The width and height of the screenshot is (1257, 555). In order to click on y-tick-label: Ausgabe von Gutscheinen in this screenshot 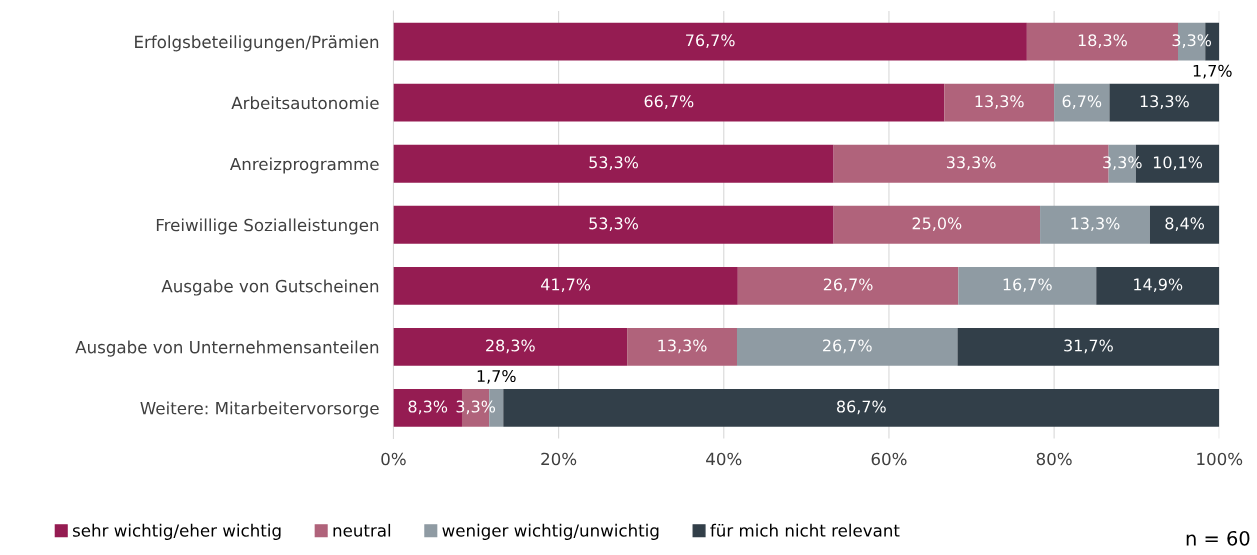, I will do `click(270, 287)`.